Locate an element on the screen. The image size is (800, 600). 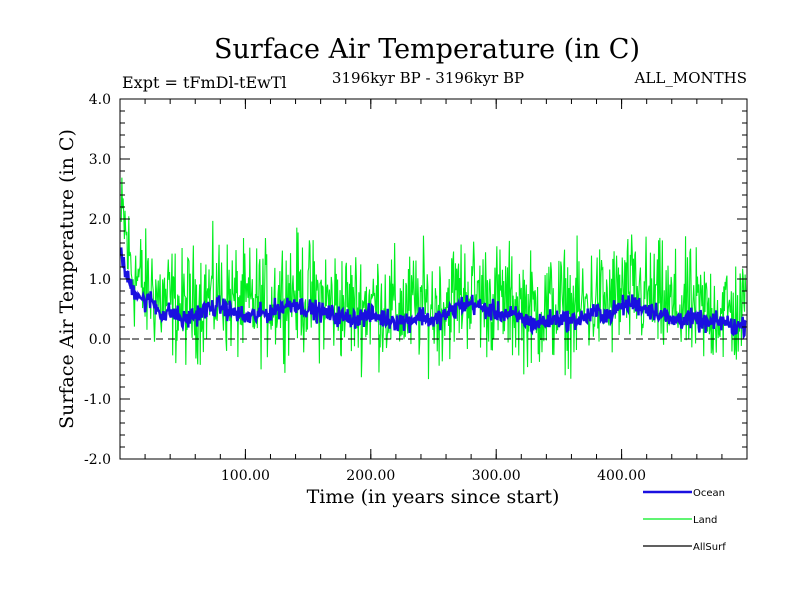
x-tick-label: 200.00 is located at coordinates (370, 476).